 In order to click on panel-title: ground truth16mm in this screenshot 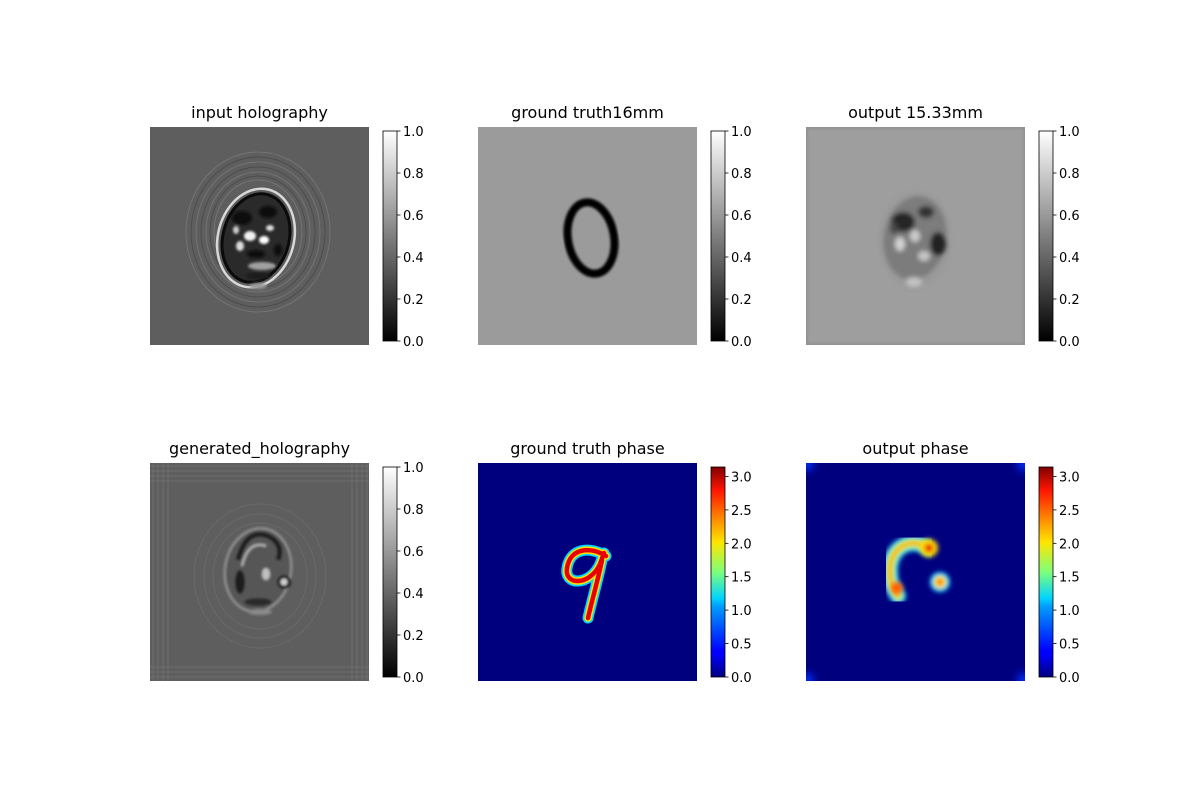, I will do `click(587, 112)`.